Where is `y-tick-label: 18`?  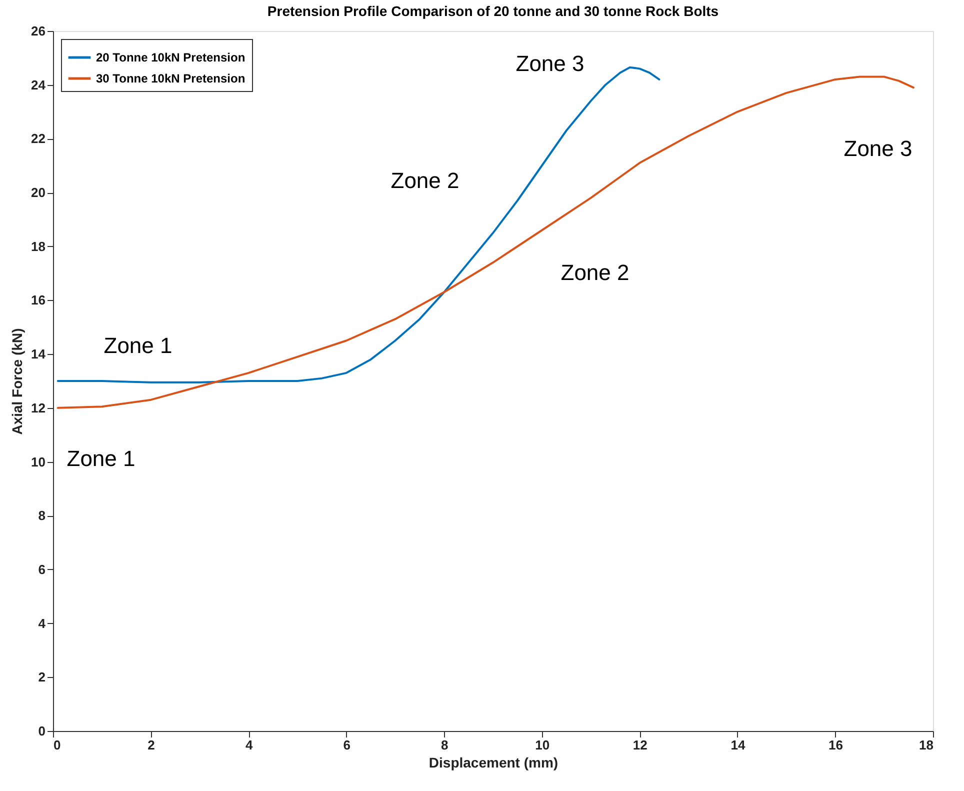
y-tick-label: 18 is located at coordinates (38, 246).